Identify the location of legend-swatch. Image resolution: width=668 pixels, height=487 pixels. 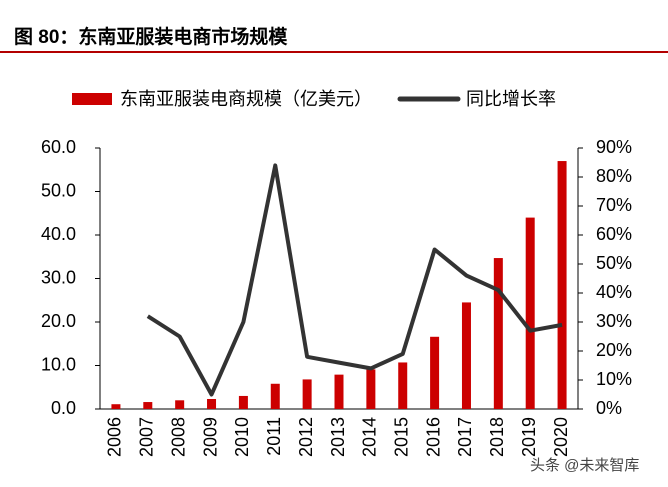
(92, 99).